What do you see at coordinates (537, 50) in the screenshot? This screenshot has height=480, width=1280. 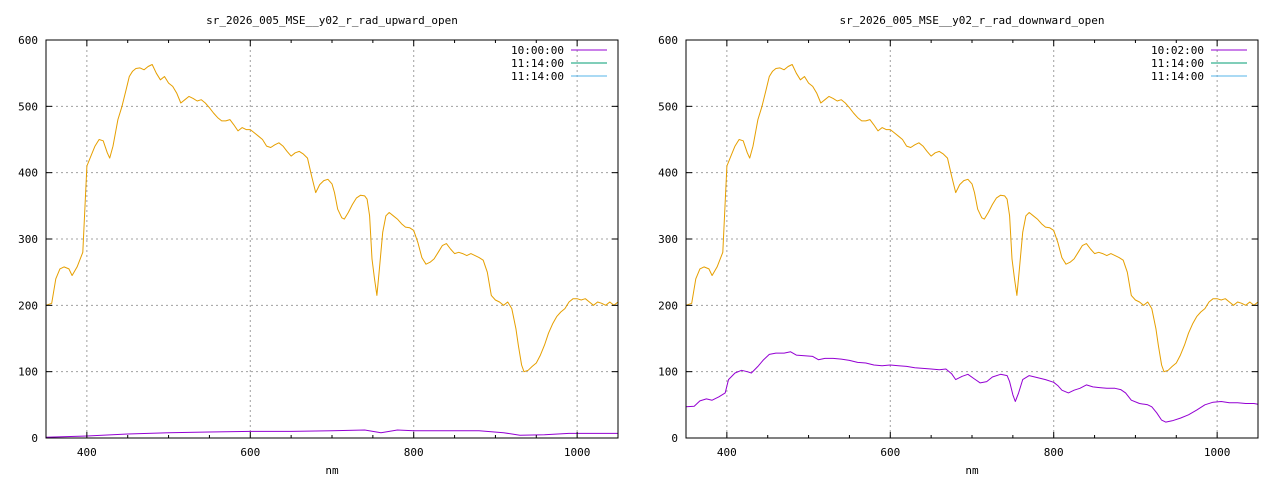 I see `legend-label: 10:00:00` at bounding box center [537, 50].